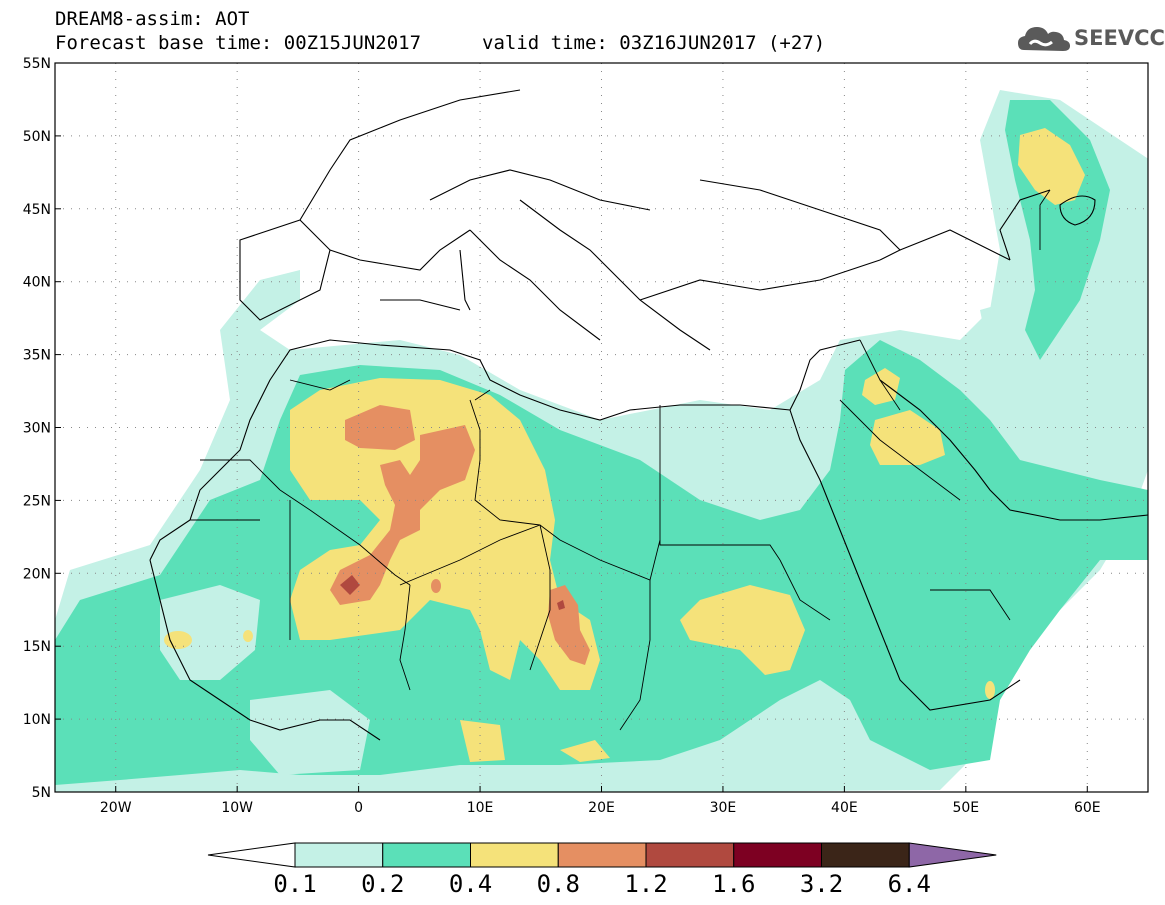 This screenshot has width=1165, height=905. I want to click on lat-tick-label: 55N, so click(37, 64).